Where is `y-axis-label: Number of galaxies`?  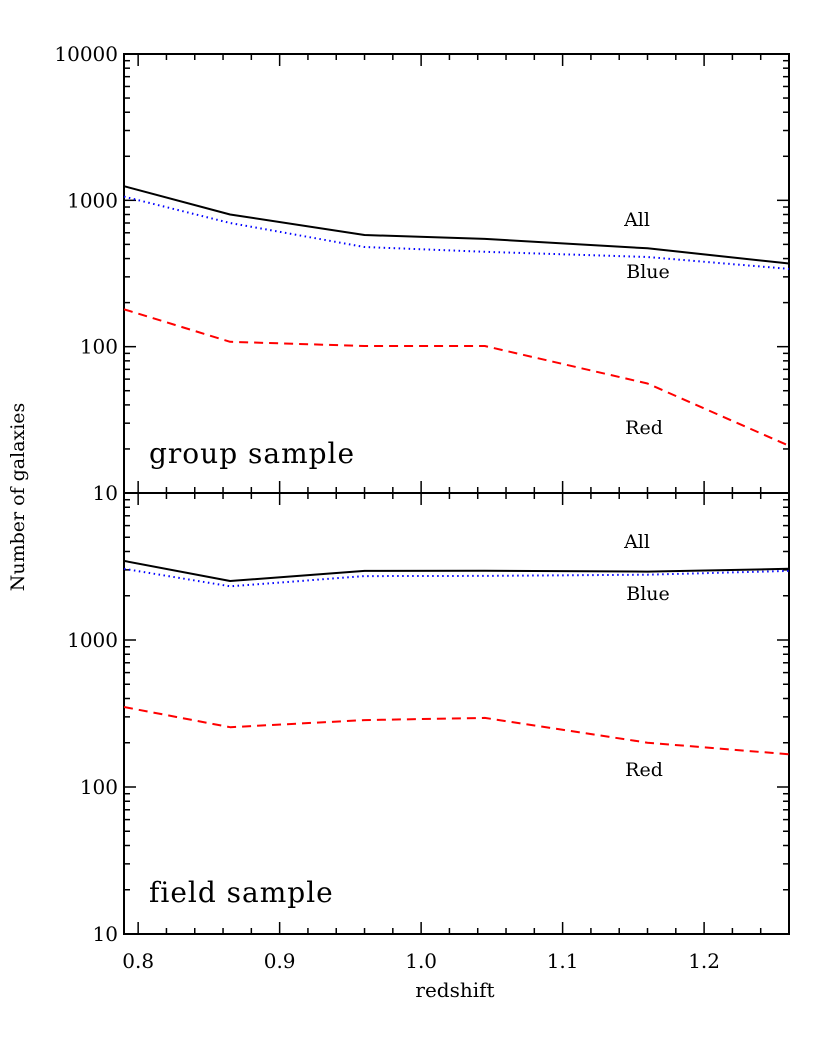
y-axis-label: Number of galaxies is located at coordinates (18, 497).